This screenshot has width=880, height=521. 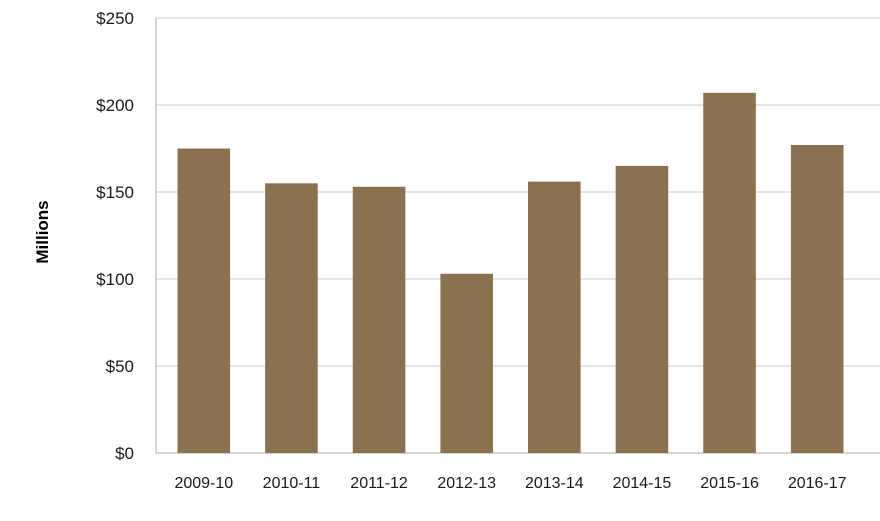 What do you see at coordinates (817, 483) in the screenshot?
I see `x-tick-label: 2016-17` at bounding box center [817, 483].